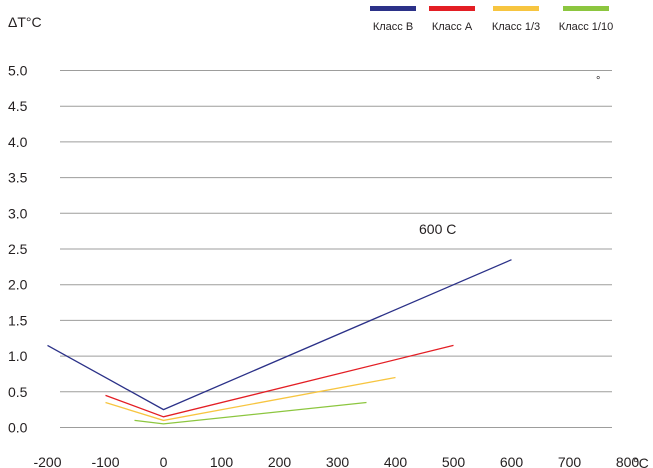  What do you see at coordinates (18, 428) in the screenshot?
I see `y-tick-label: 0.0` at bounding box center [18, 428].